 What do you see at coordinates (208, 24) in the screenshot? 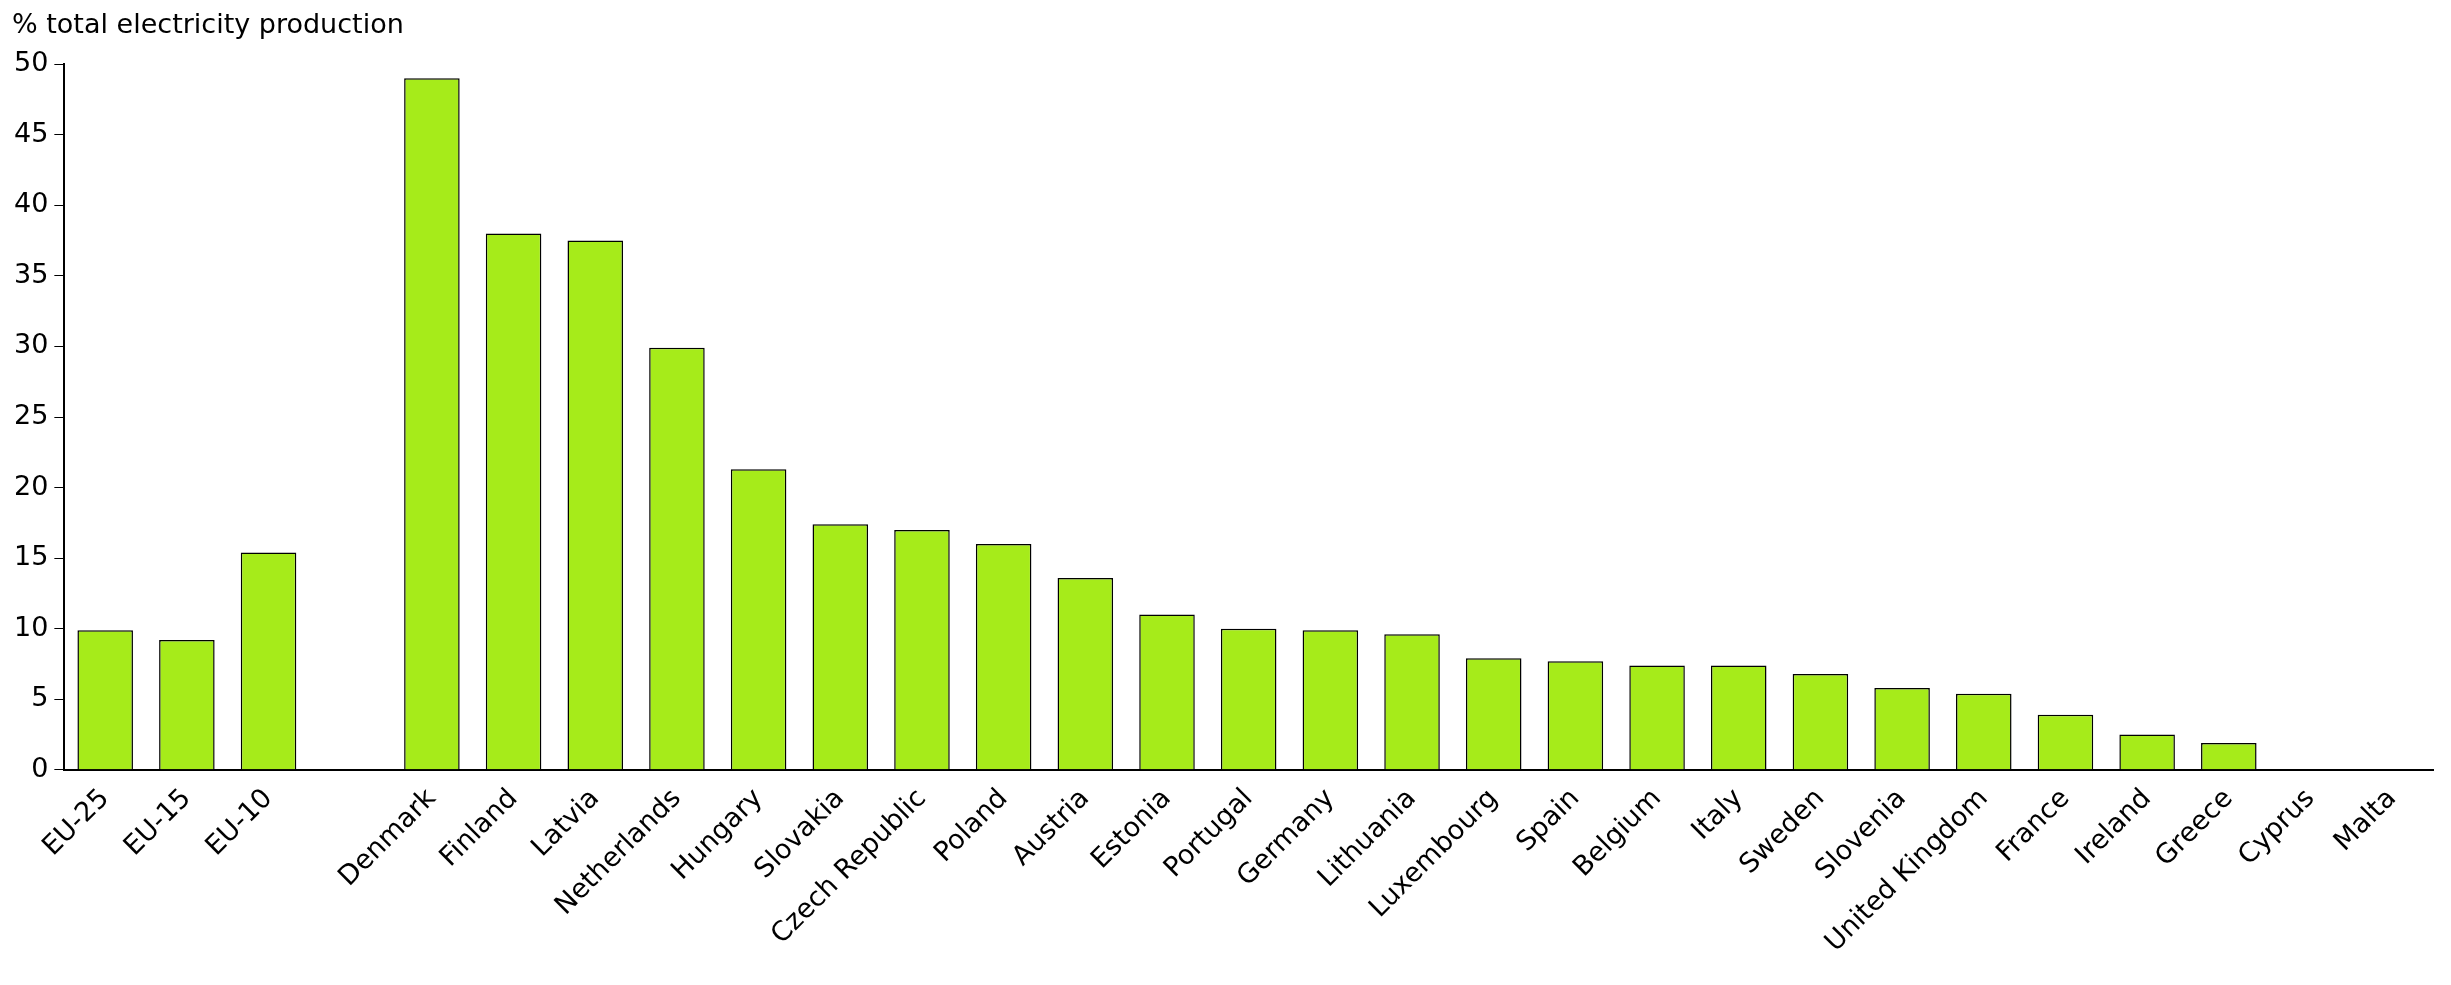
I see `y-axis-title: % total electricity production` at bounding box center [208, 24].